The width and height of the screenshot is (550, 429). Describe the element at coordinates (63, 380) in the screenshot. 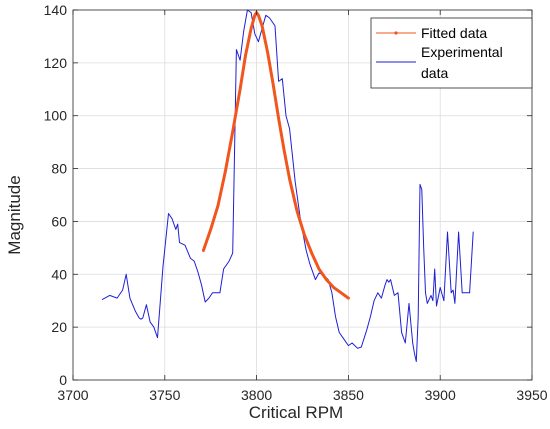

I see `y-tick-label: 0` at that location.